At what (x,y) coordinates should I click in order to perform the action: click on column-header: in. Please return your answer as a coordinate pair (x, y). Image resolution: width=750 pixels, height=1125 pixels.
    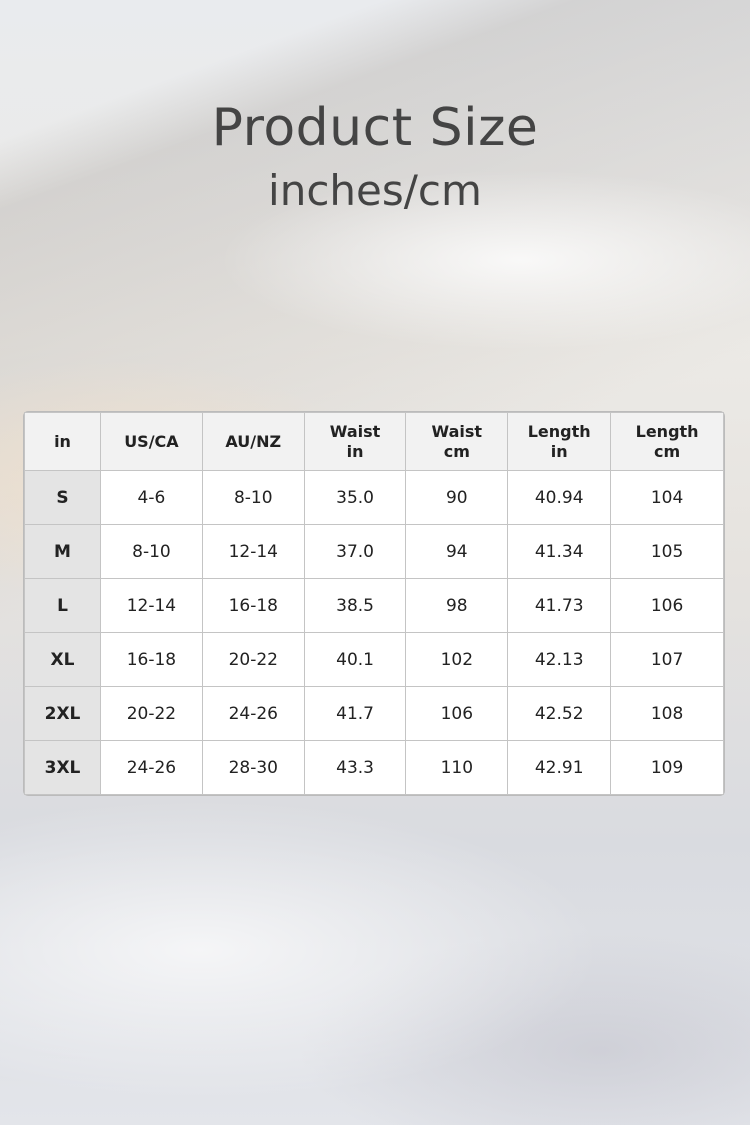
    Looking at the image, I should click on (62, 441).